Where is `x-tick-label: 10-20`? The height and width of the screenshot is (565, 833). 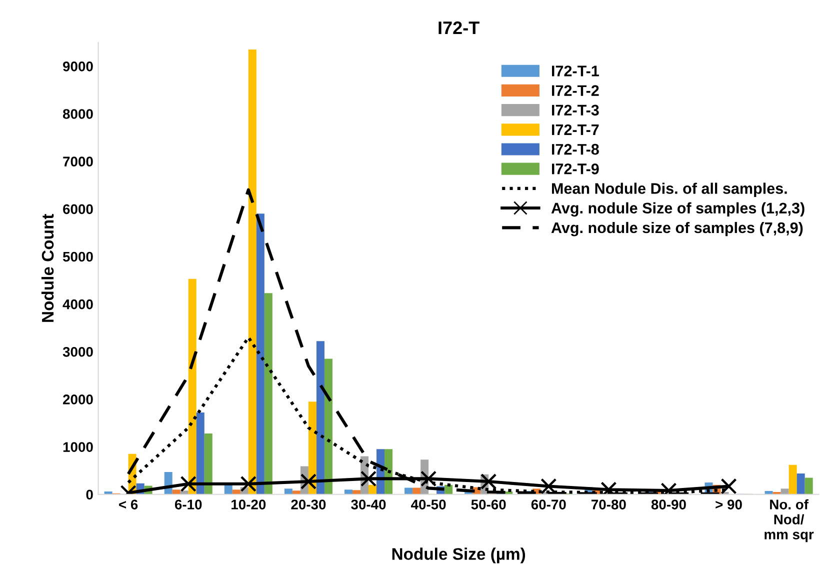 x-tick-label: 10-20 is located at coordinates (249, 505).